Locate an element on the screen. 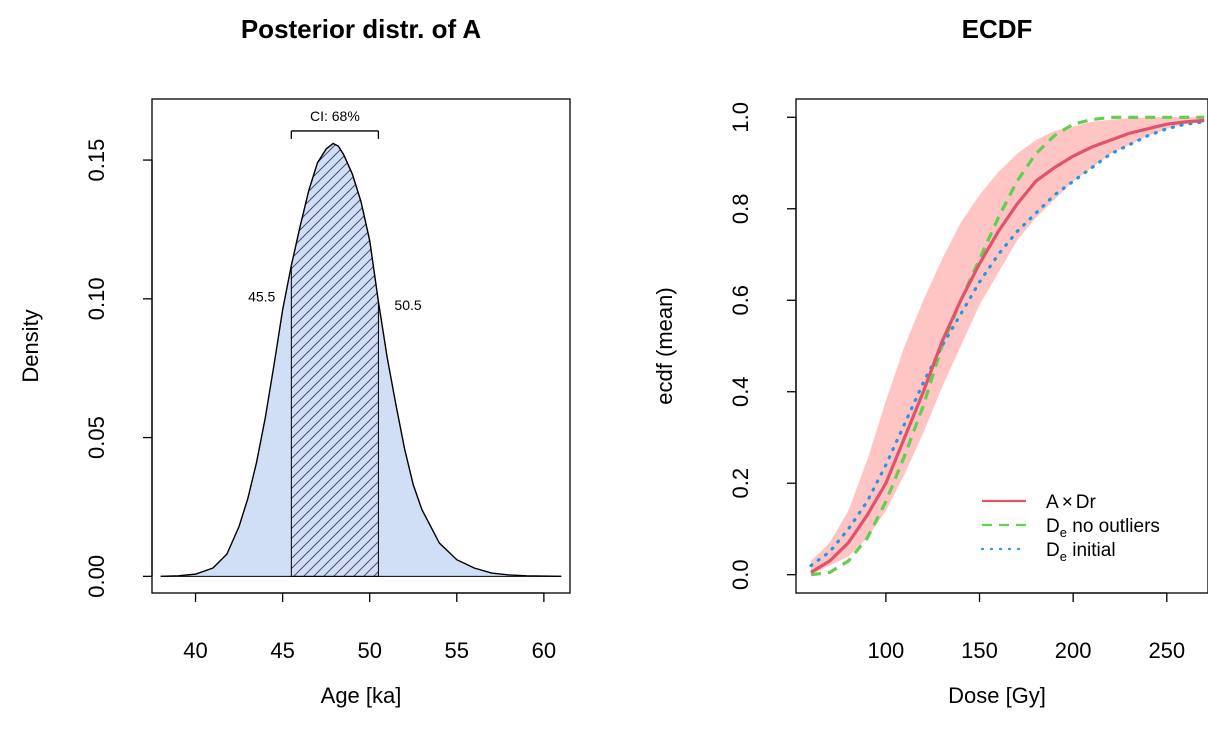  x-tick-label: 50 is located at coordinates (369, 650).